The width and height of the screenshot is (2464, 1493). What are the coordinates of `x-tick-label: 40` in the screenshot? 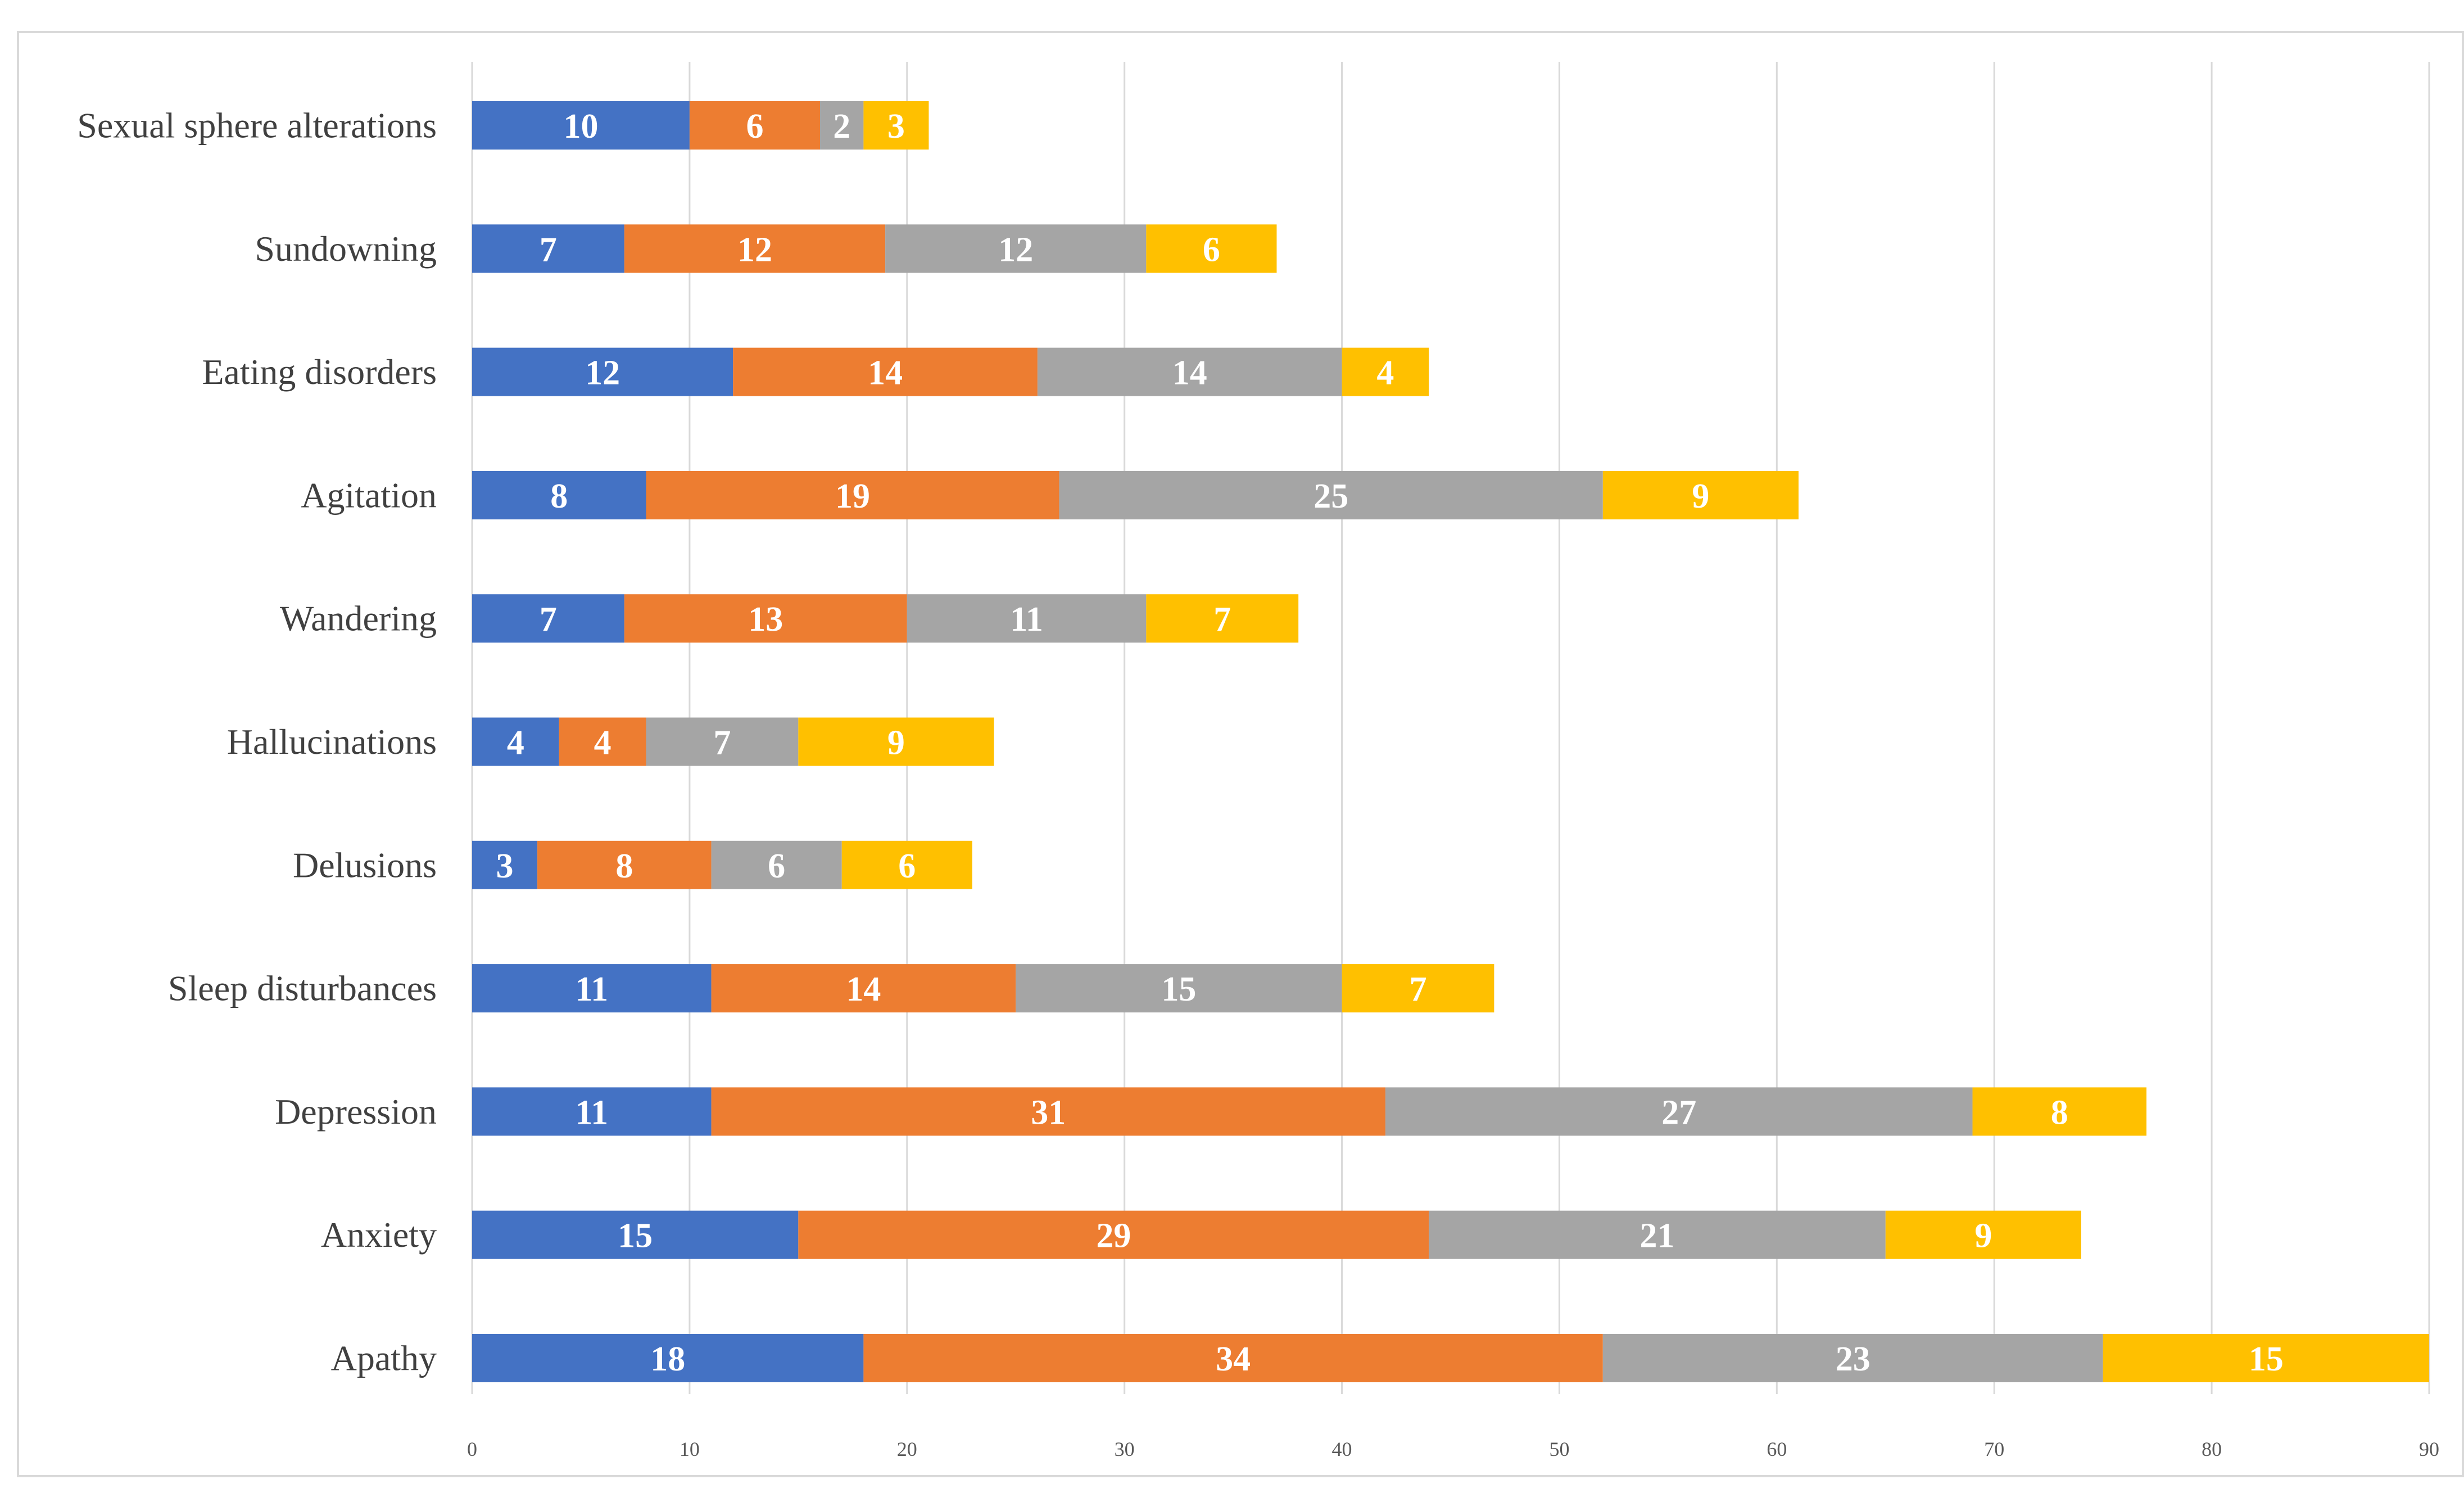 It's located at (1342, 1449).